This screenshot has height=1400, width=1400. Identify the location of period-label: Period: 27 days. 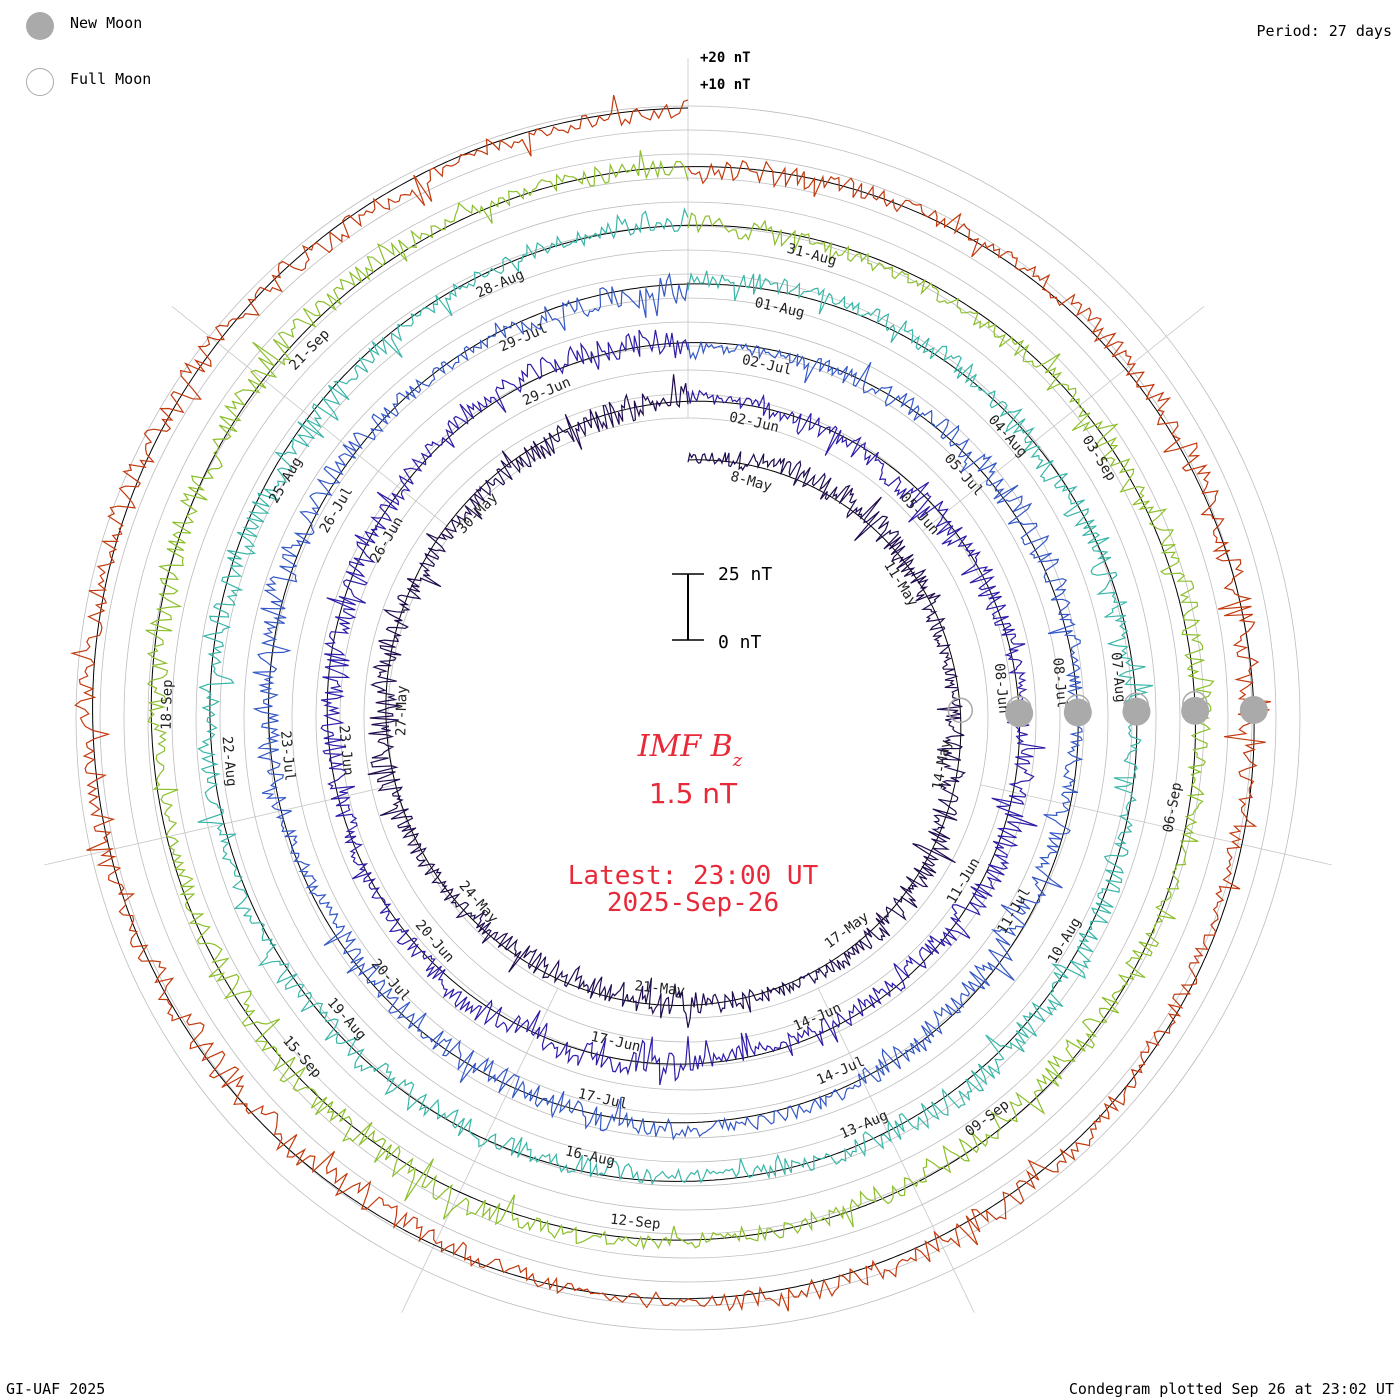
(1324, 31).